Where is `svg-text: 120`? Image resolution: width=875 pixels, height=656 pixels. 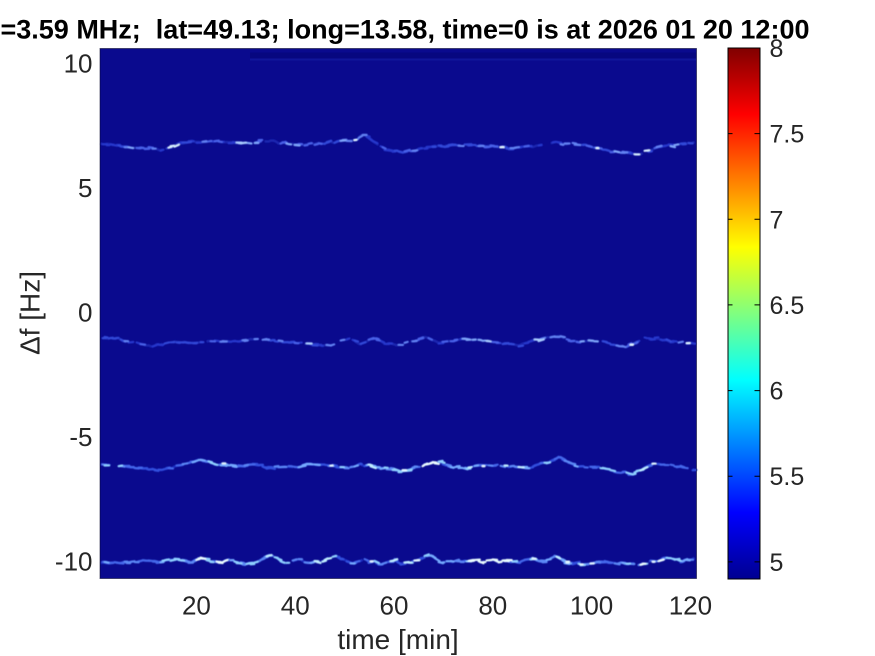 svg-text: 120 is located at coordinates (690, 606).